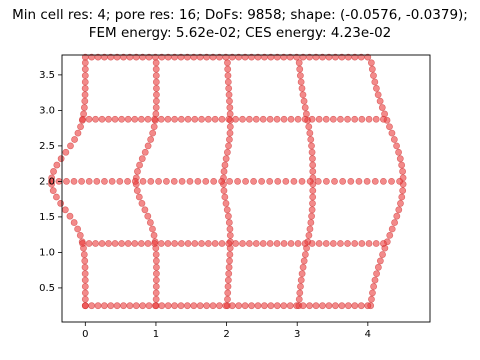  Describe the element at coordinates (85, 334) in the screenshot. I see `x-tick-label: 0` at that location.